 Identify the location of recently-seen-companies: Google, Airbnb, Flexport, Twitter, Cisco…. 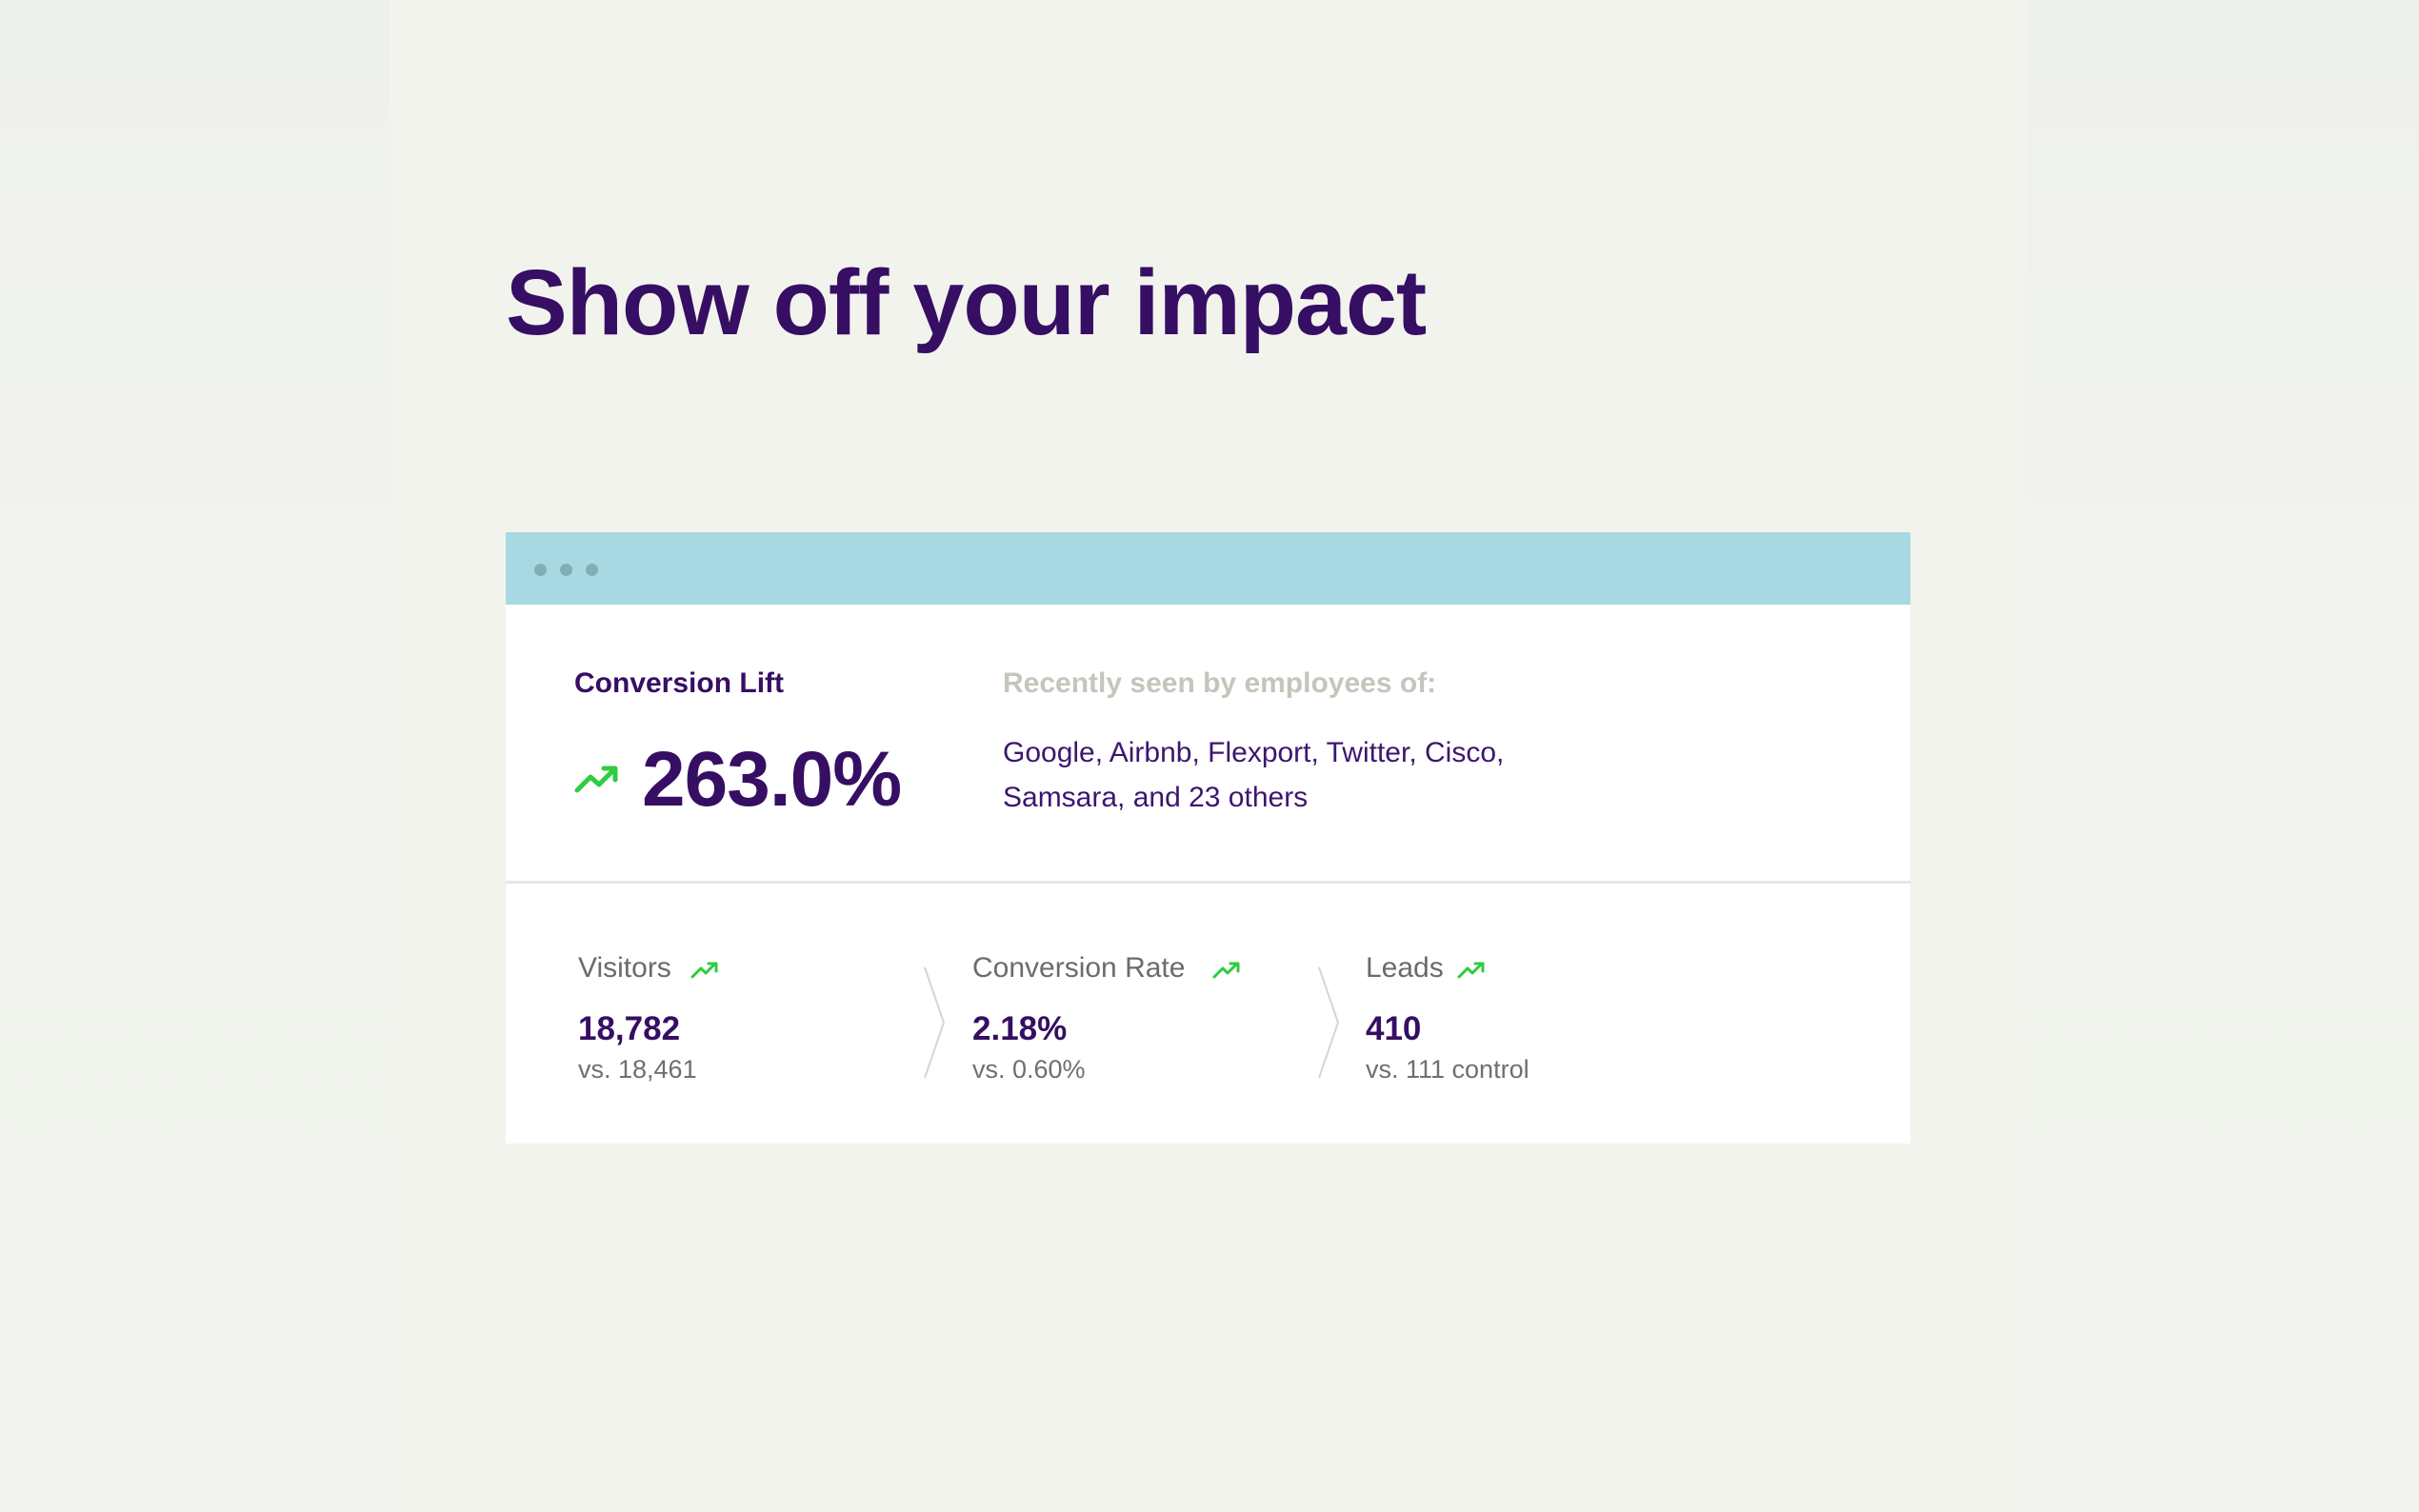
(1298, 775).